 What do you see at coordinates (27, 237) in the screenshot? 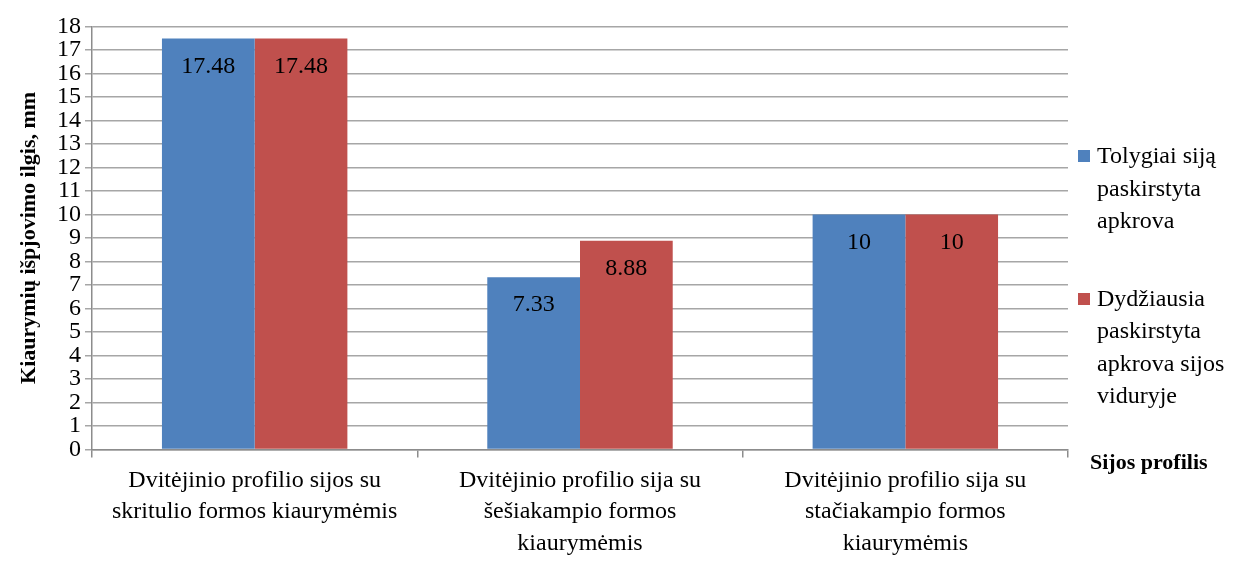
I see `y-axis-title: Kiaurymių išpjovimo ilgis, mm` at bounding box center [27, 237].